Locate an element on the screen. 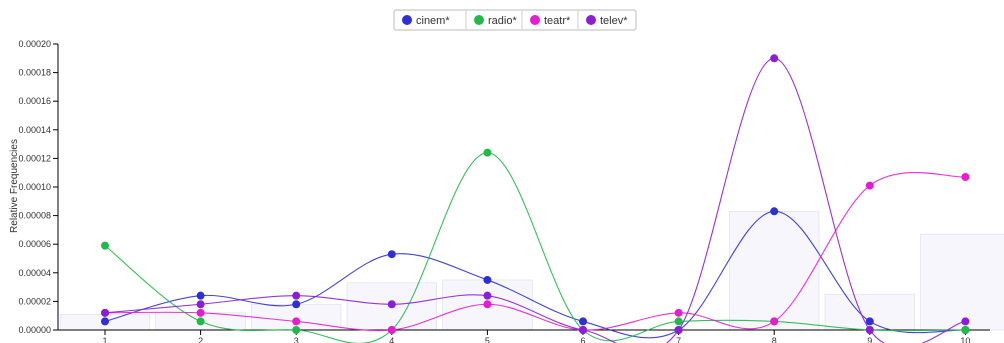 This screenshot has height=343, width=1004. x-tick-label: 4 is located at coordinates (391, 339).